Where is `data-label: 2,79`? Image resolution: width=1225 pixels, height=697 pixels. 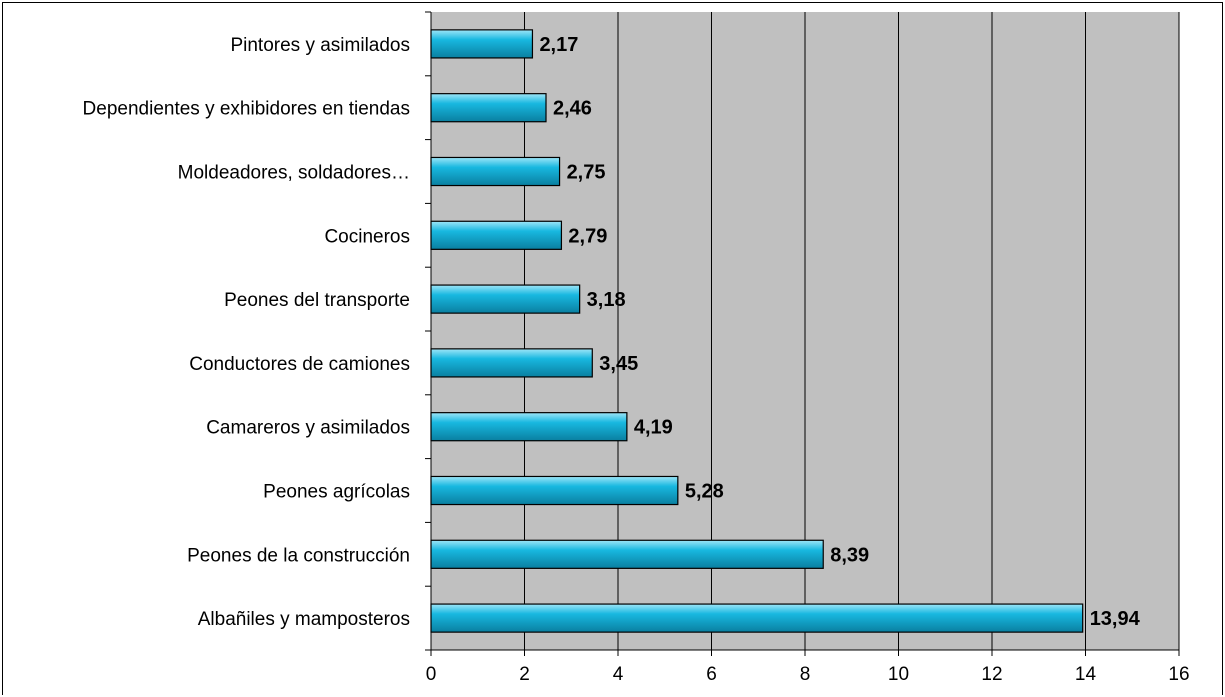
data-label: 2,79 is located at coordinates (587, 236).